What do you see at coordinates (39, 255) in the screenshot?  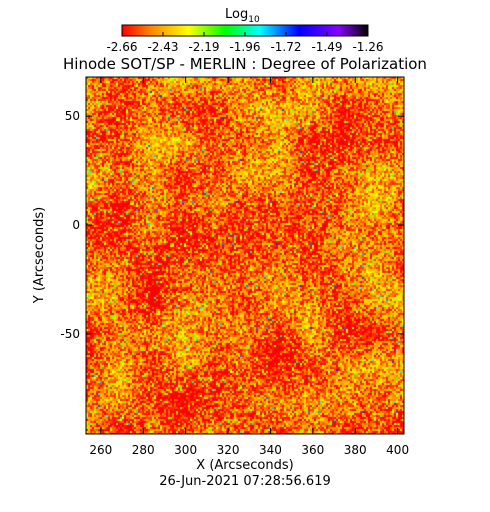 I see `y-axis-label: Y (Arcseconds)` at bounding box center [39, 255].